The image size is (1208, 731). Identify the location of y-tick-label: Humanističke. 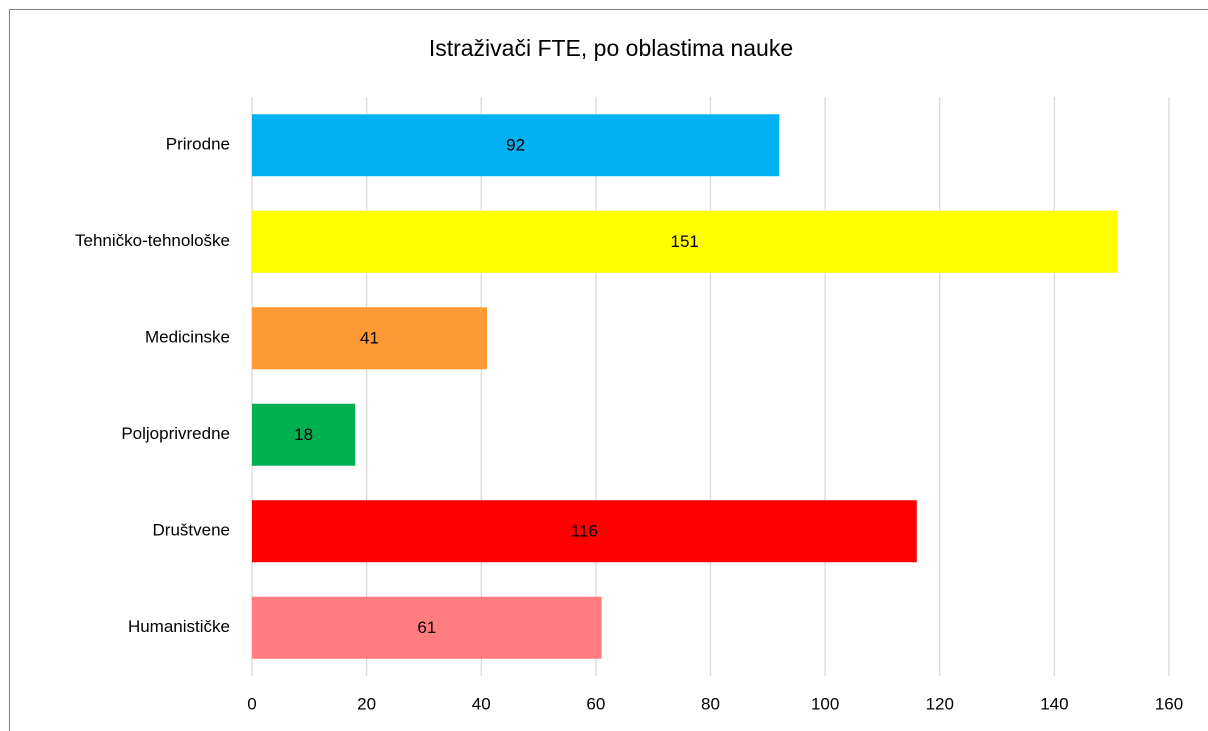
(179, 626).